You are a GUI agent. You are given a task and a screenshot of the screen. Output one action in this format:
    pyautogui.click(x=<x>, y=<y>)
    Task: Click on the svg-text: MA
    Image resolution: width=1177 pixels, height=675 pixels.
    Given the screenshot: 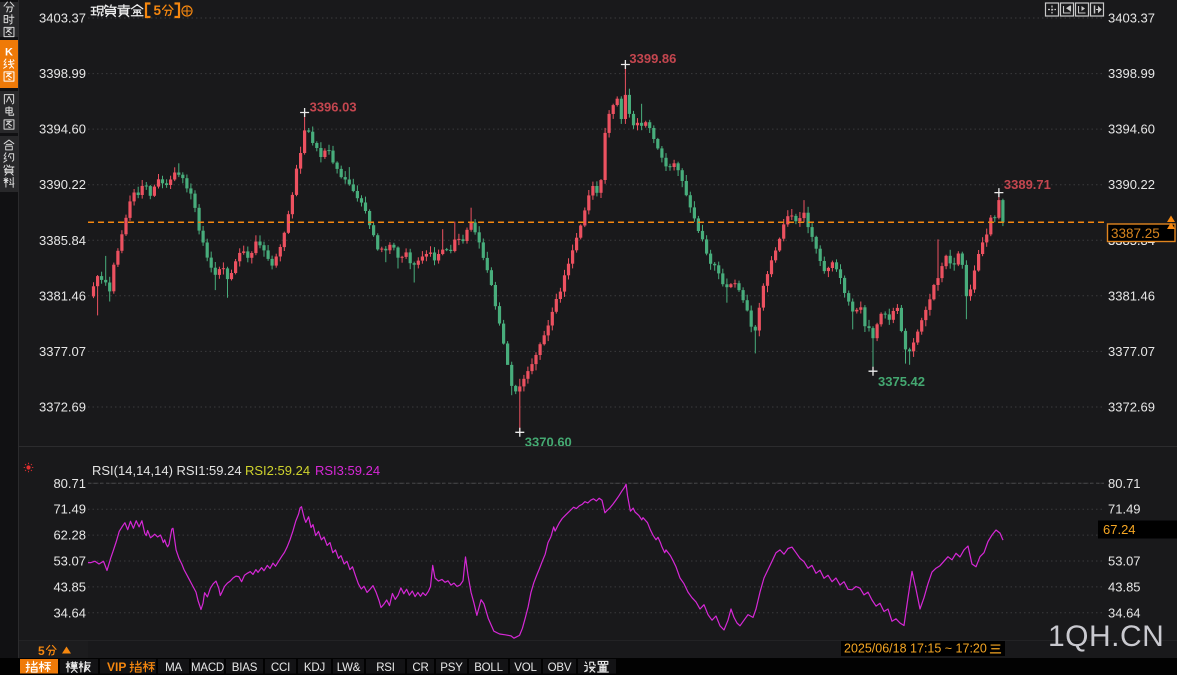 What is the action you would take?
    pyautogui.click(x=173, y=668)
    